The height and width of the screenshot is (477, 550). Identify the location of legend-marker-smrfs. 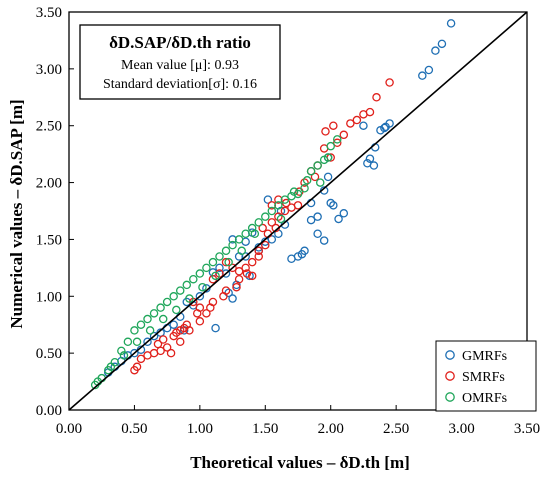
(450, 376).